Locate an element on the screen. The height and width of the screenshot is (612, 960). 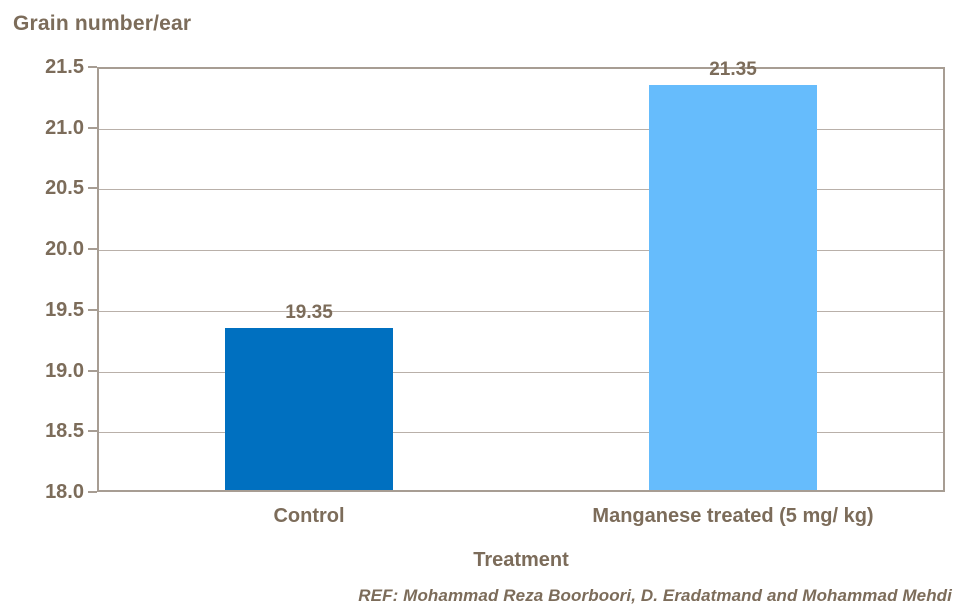
y-tick-label: 20.5 is located at coordinates (64, 188).